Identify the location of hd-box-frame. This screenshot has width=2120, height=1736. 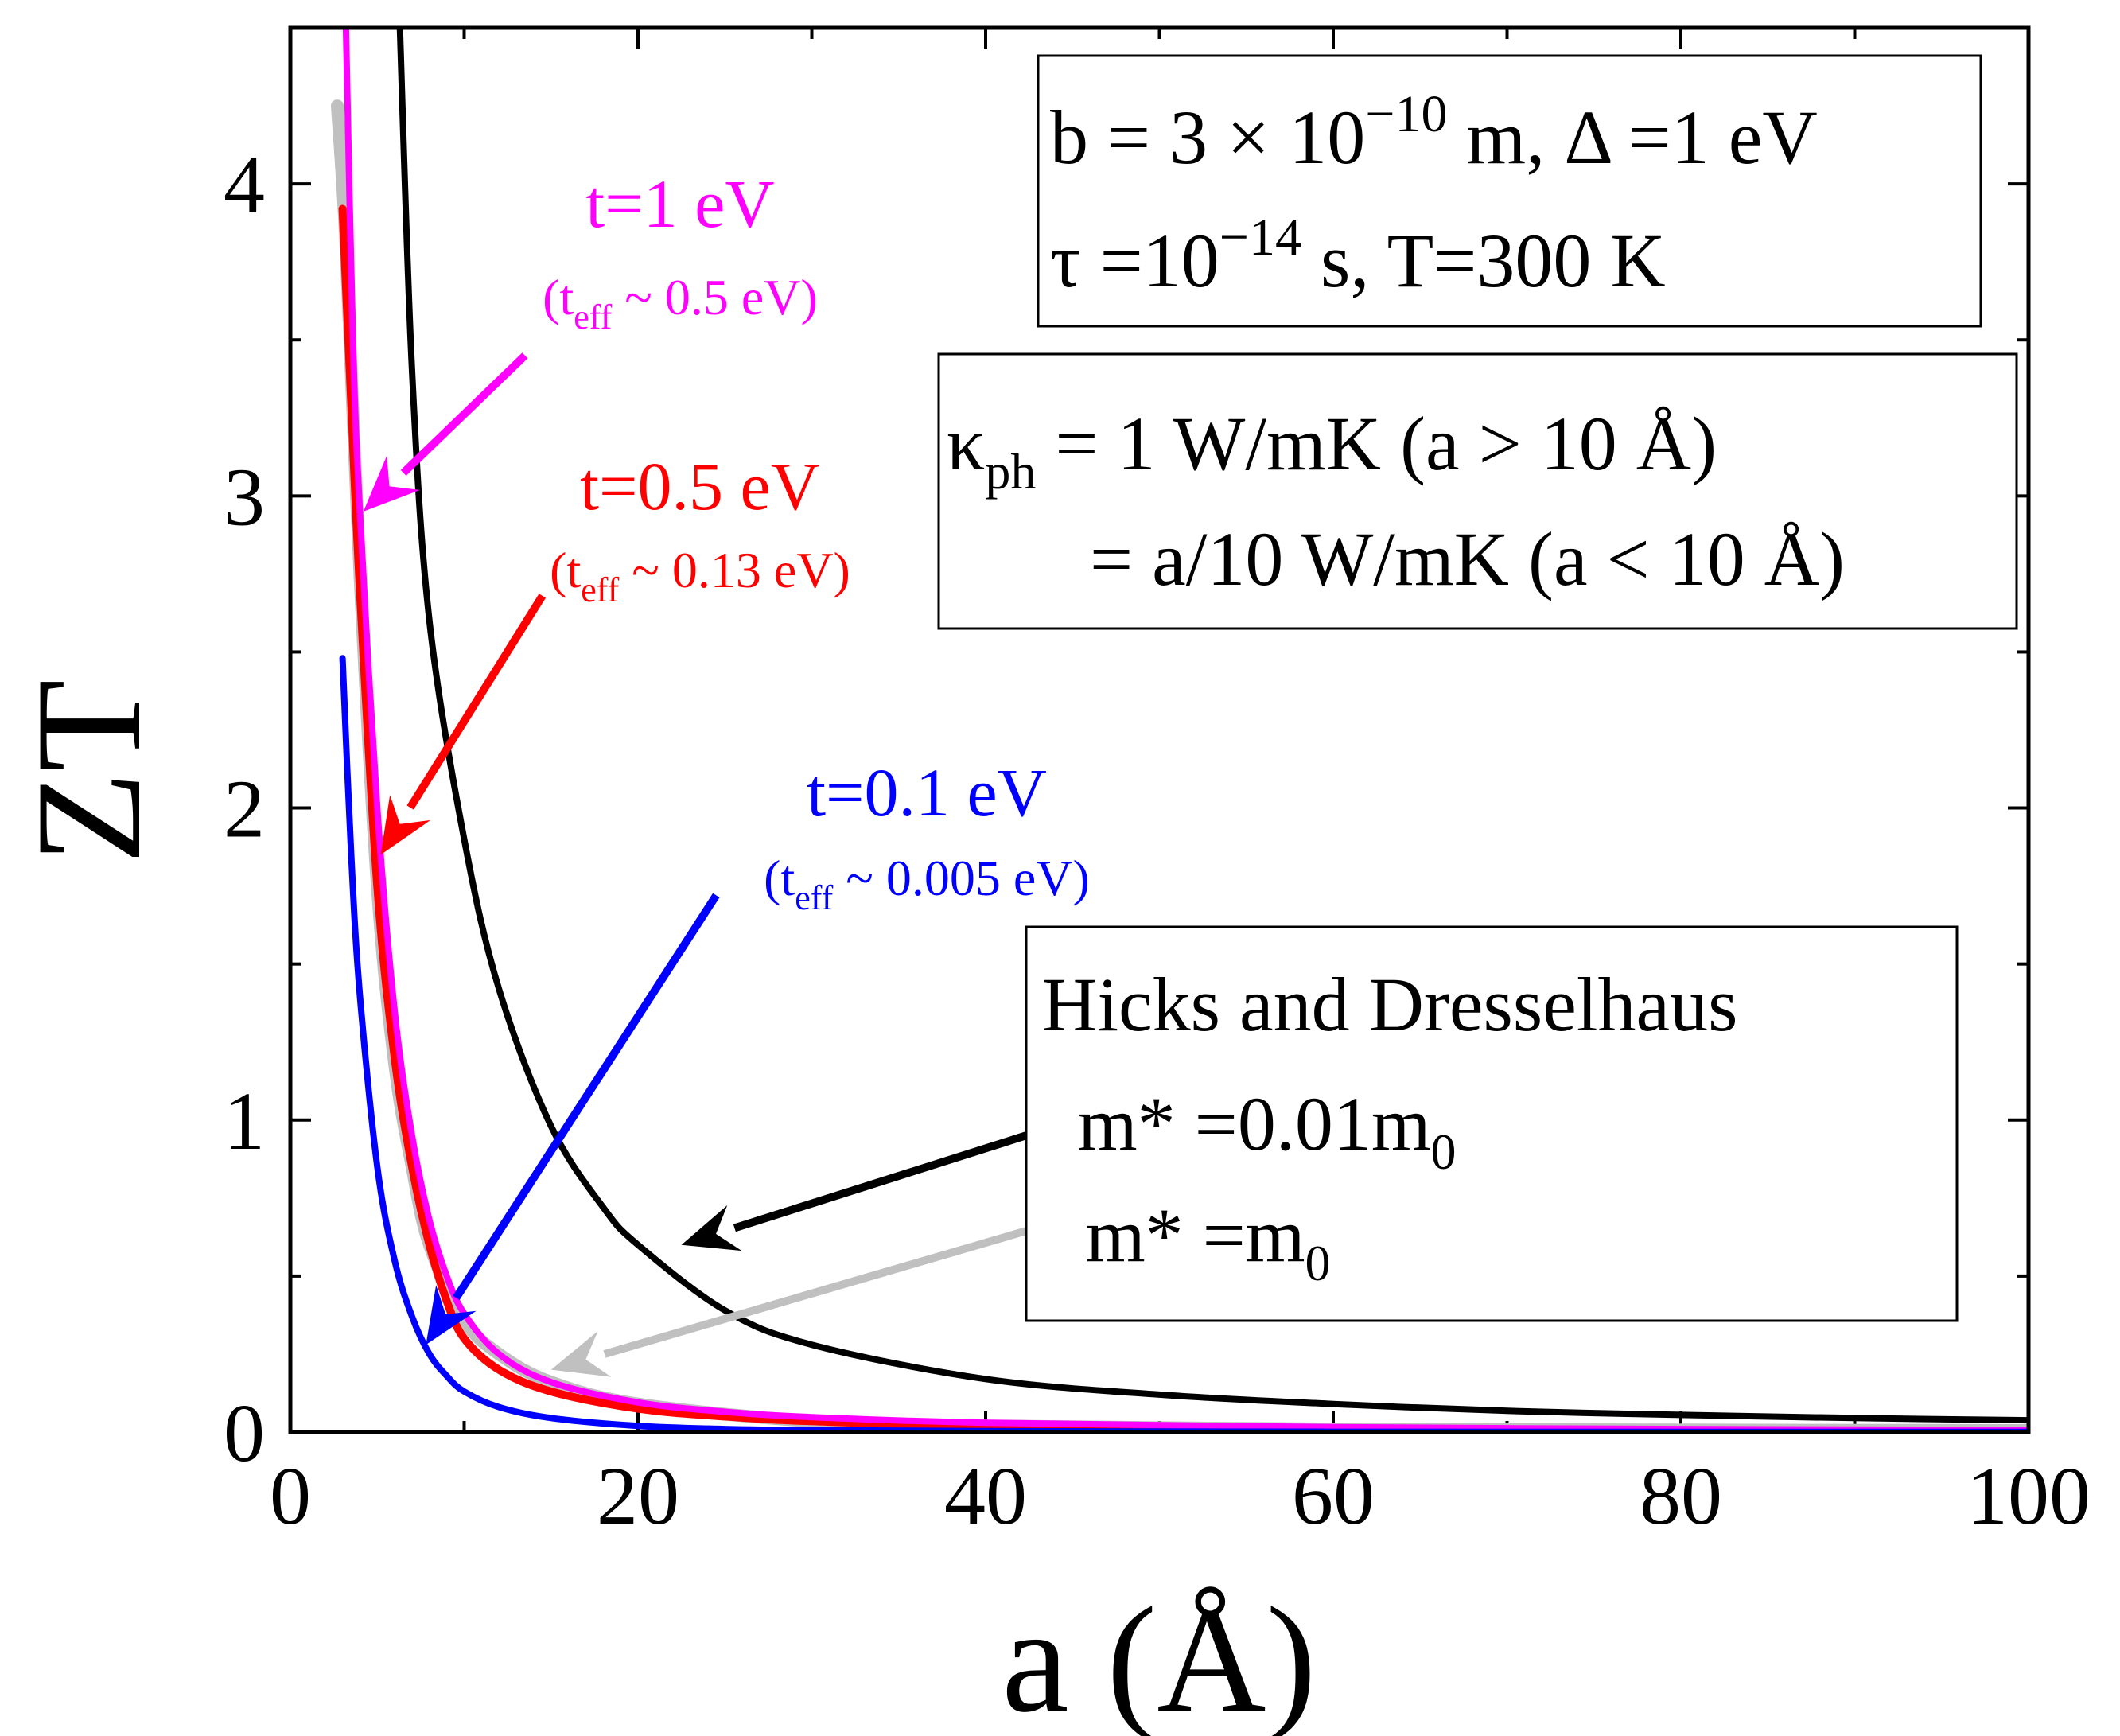
(1492, 1123).